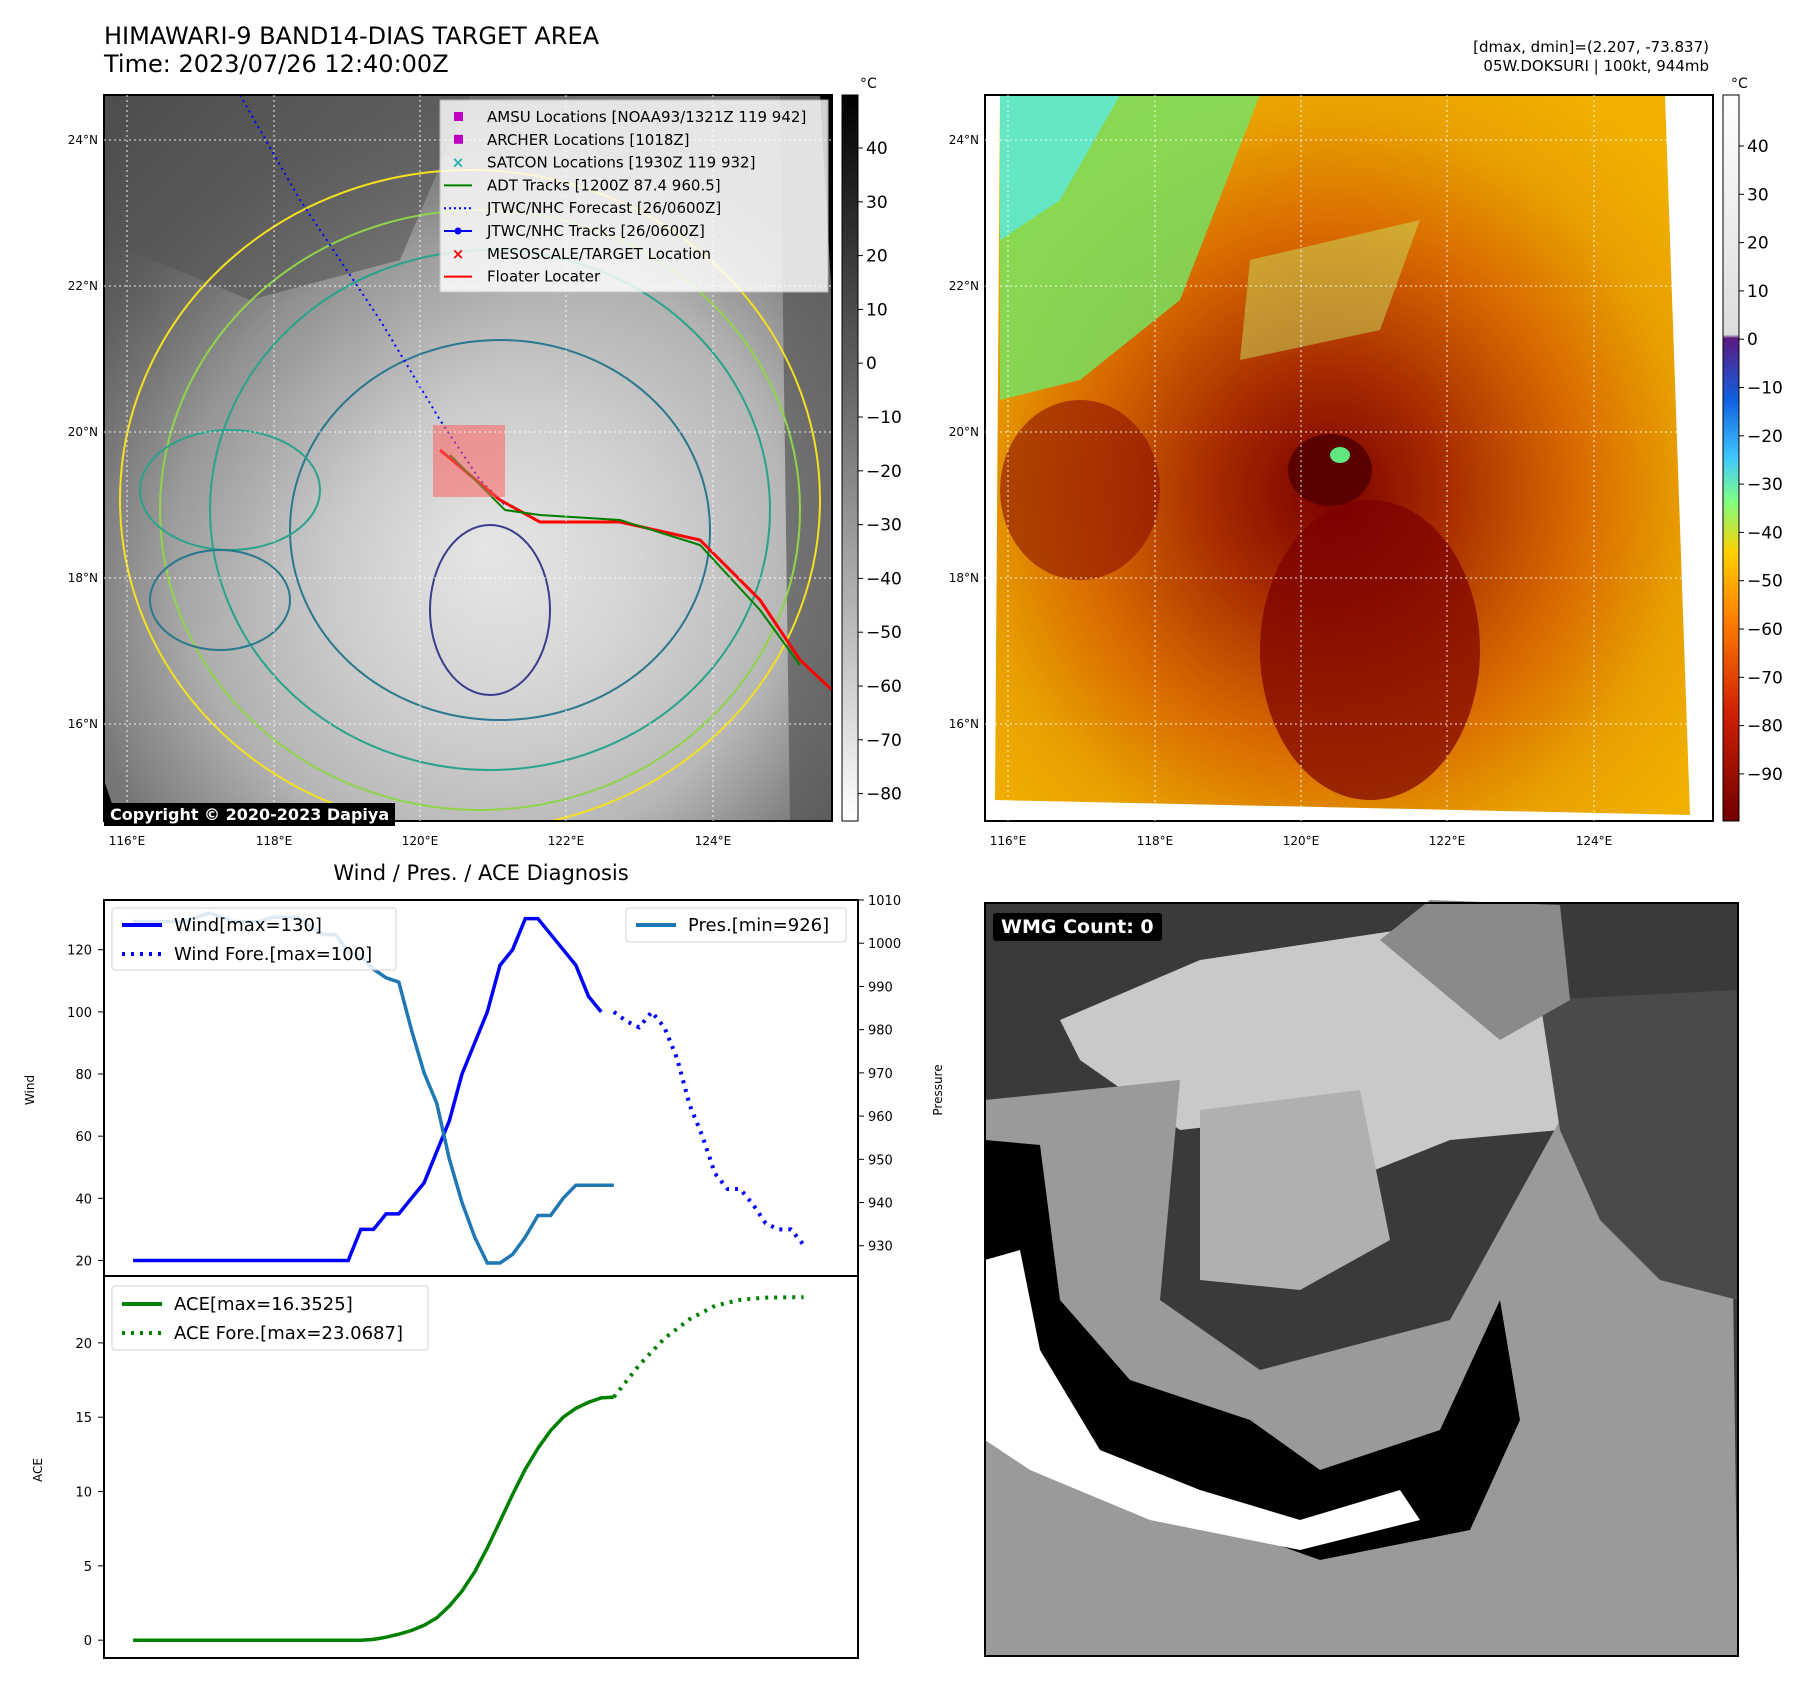 Image resolution: width=1797 pixels, height=1684 pixels. I want to click on legend-box, so click(736, 925).